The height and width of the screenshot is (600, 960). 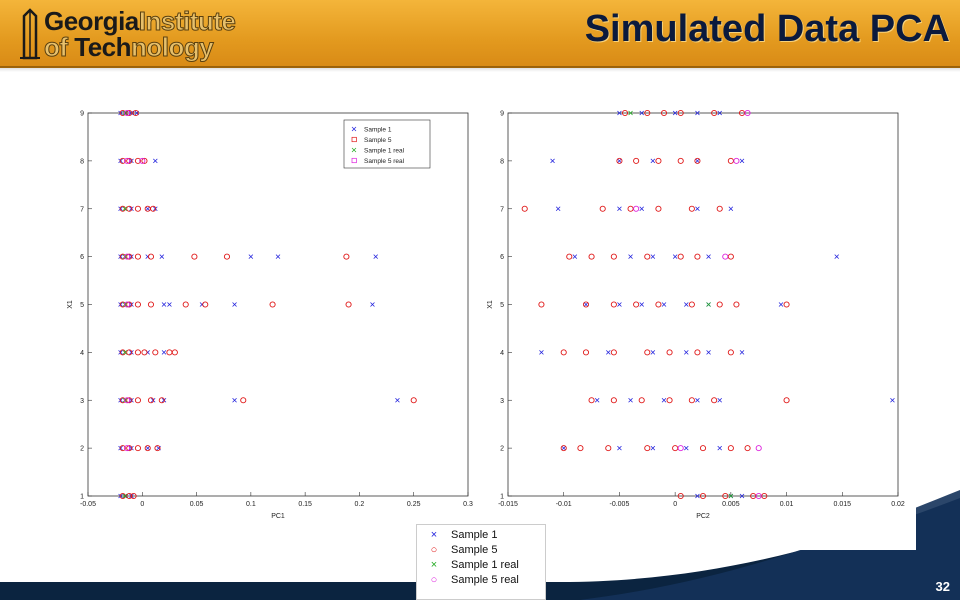 I want to click on logo-text-of: of, so click(x=59, y=47).